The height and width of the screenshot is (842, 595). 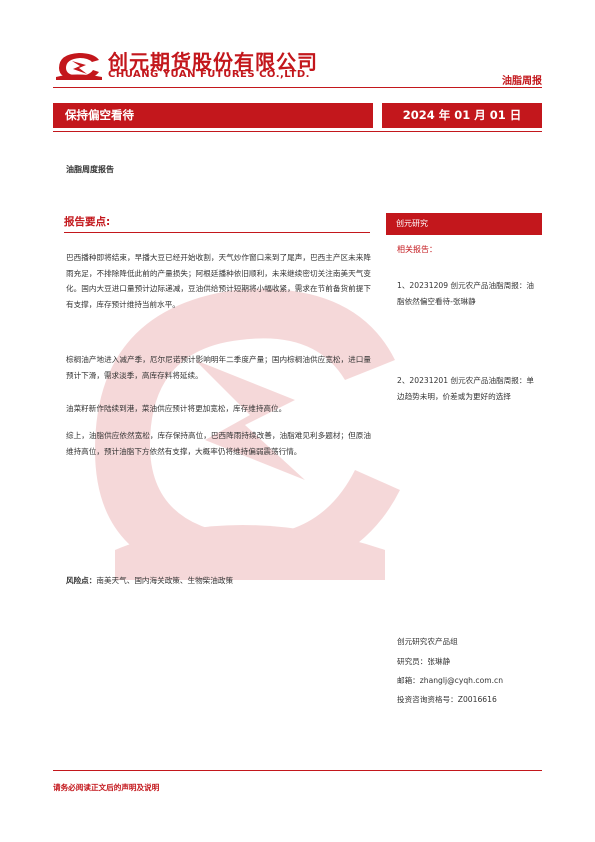 I want to click on key-point-paragraph: 油菜籽新作陆续到港，菜油供应预计将更加宽松，库存维持高位。, so click(x=176, y=408).